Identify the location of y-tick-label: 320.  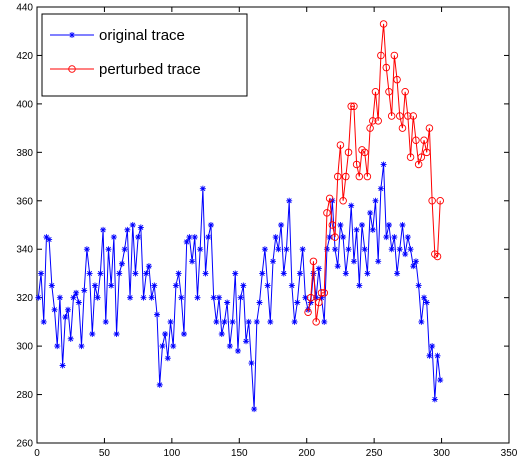
(24, 298).